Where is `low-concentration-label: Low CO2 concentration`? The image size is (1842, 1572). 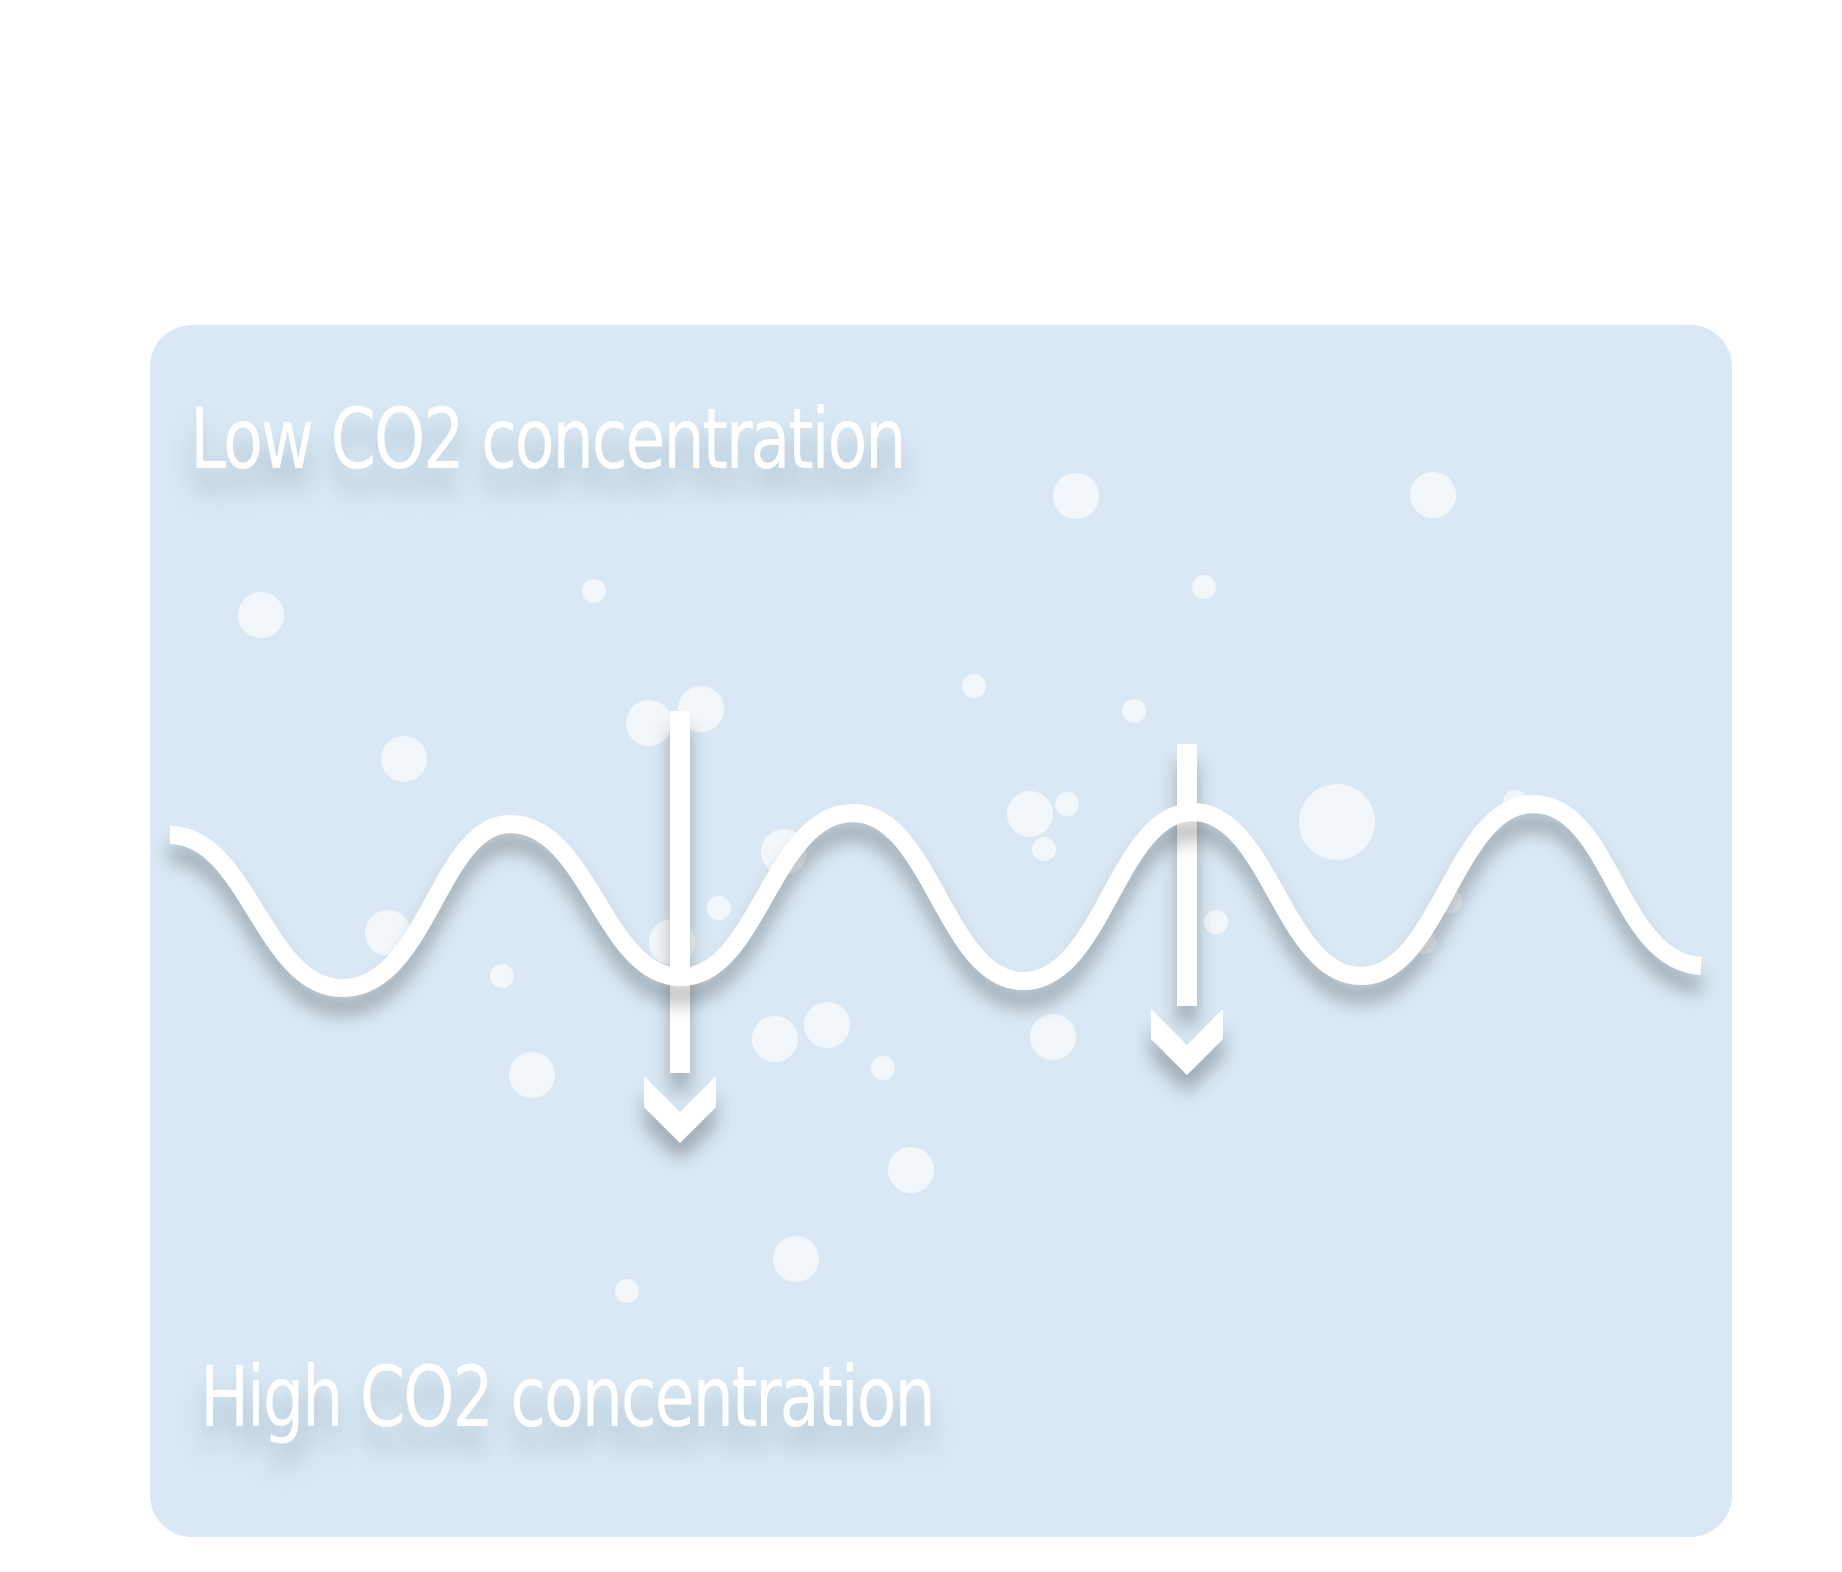 low-concentration-label: Low CO2 concentration is located at coordinates (548, 439).